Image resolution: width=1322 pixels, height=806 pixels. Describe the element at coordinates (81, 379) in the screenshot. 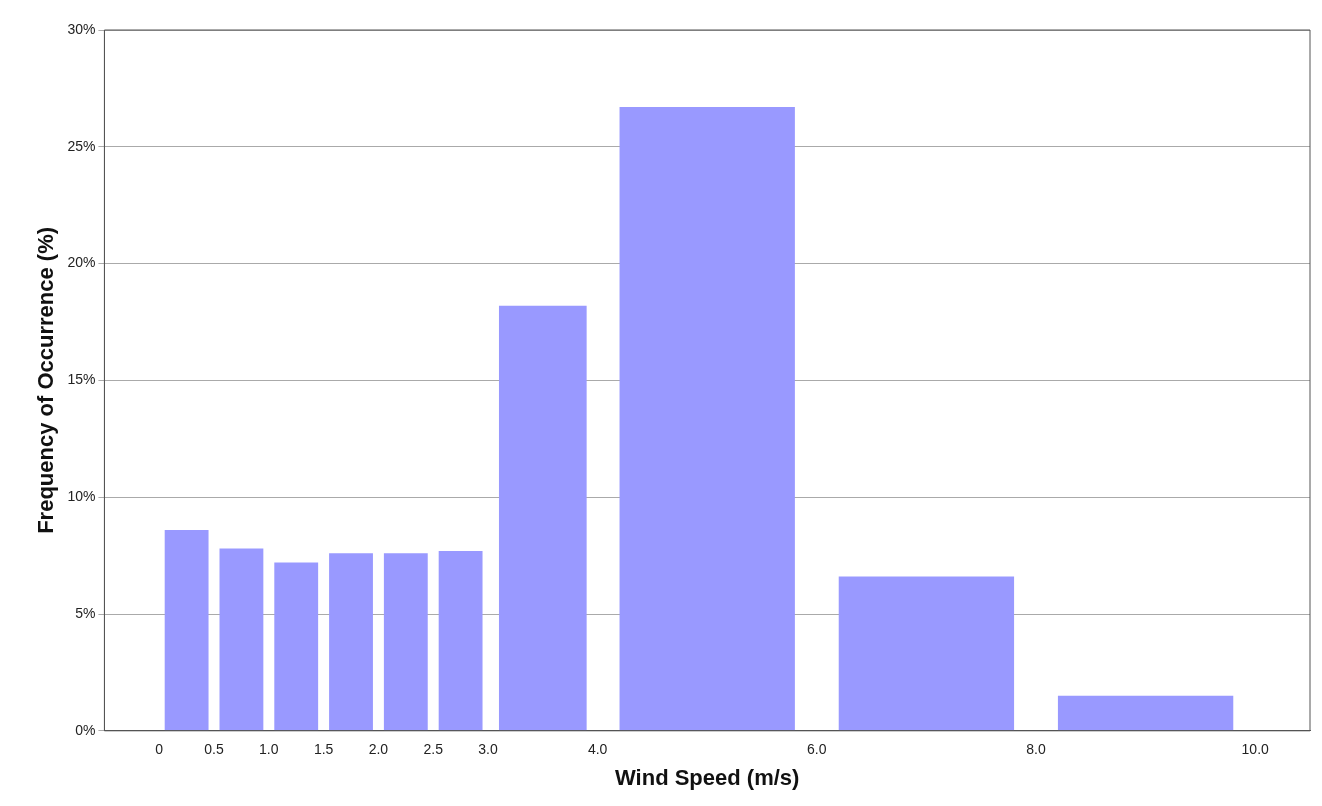

I see `y-tick-label: 15%` at that location.